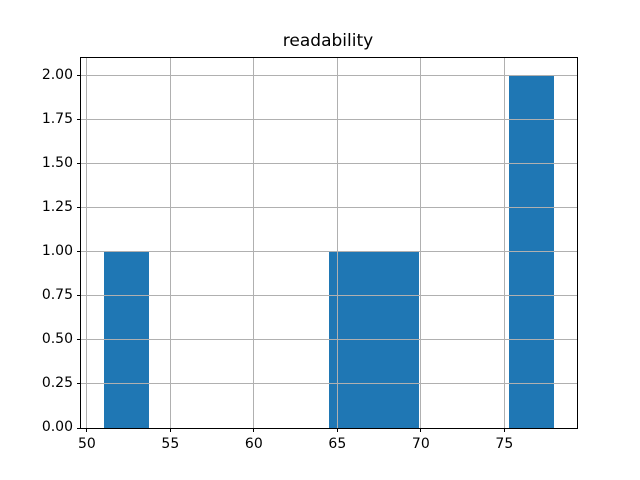 The height and width of the screenshot is (480, 640). I want to click on x-tick-label: 55, so click(170, 444).